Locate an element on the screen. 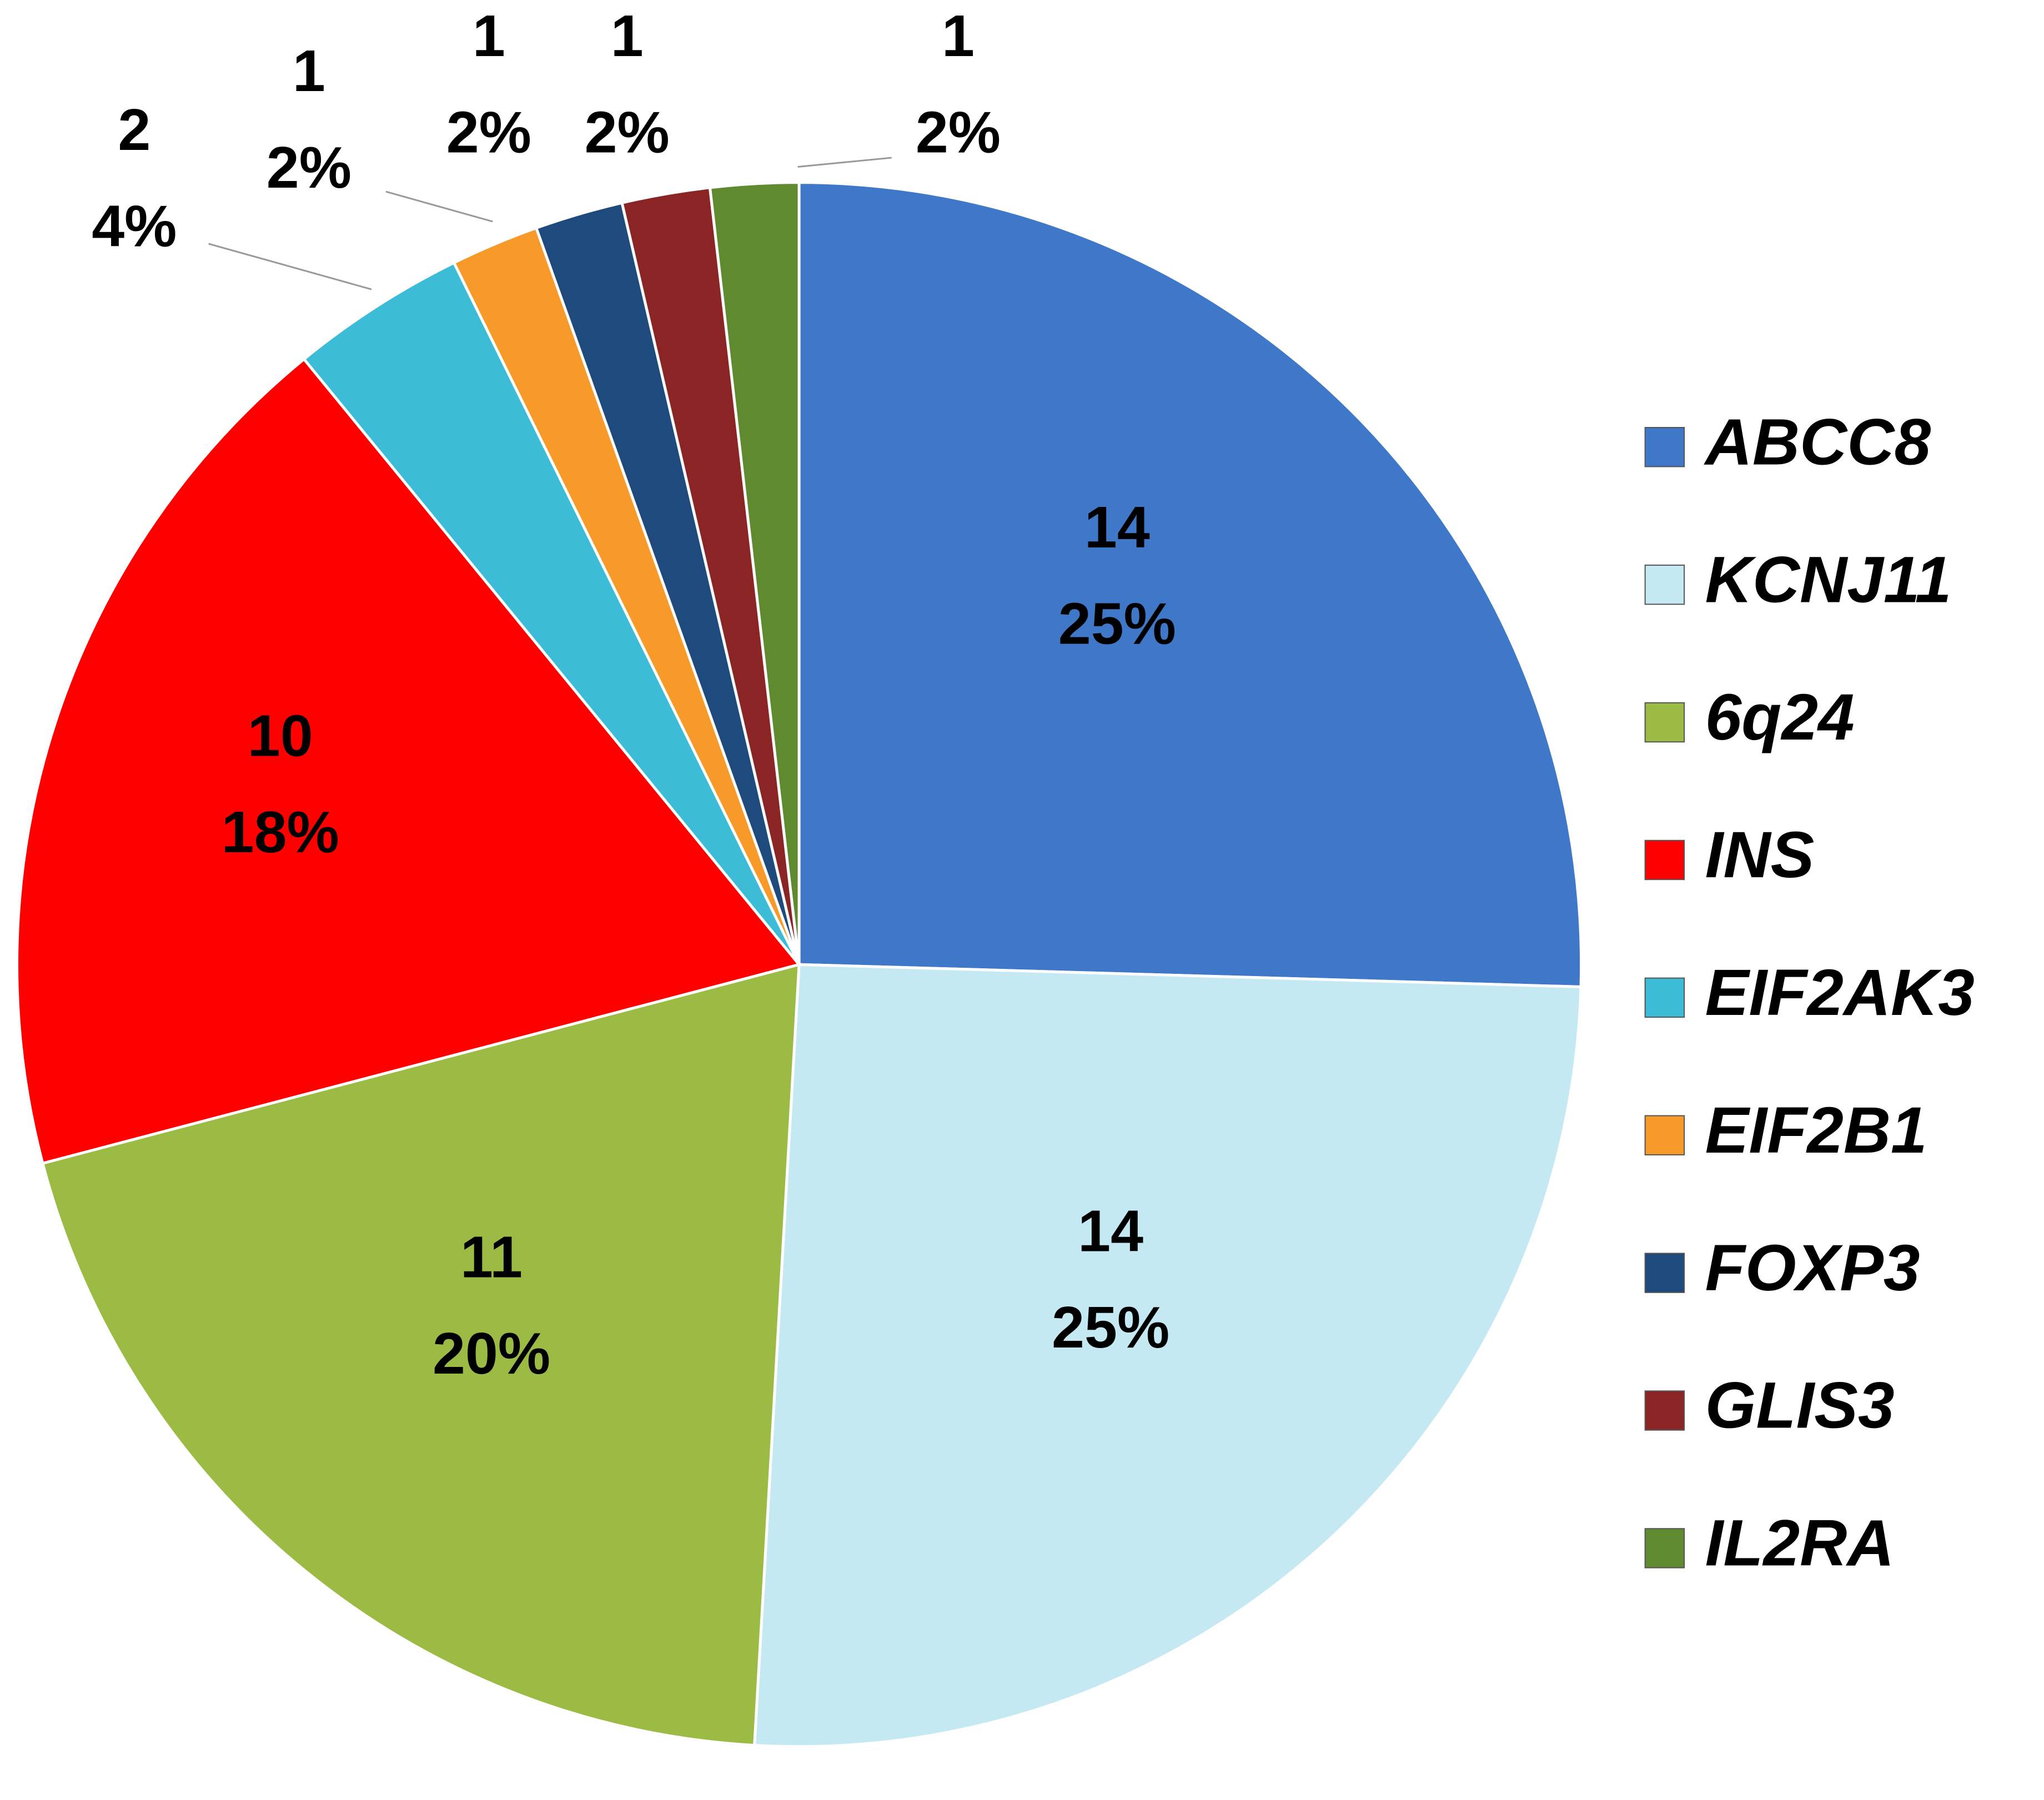  data-label-percent: 18% is located at coordinates (281, 832).